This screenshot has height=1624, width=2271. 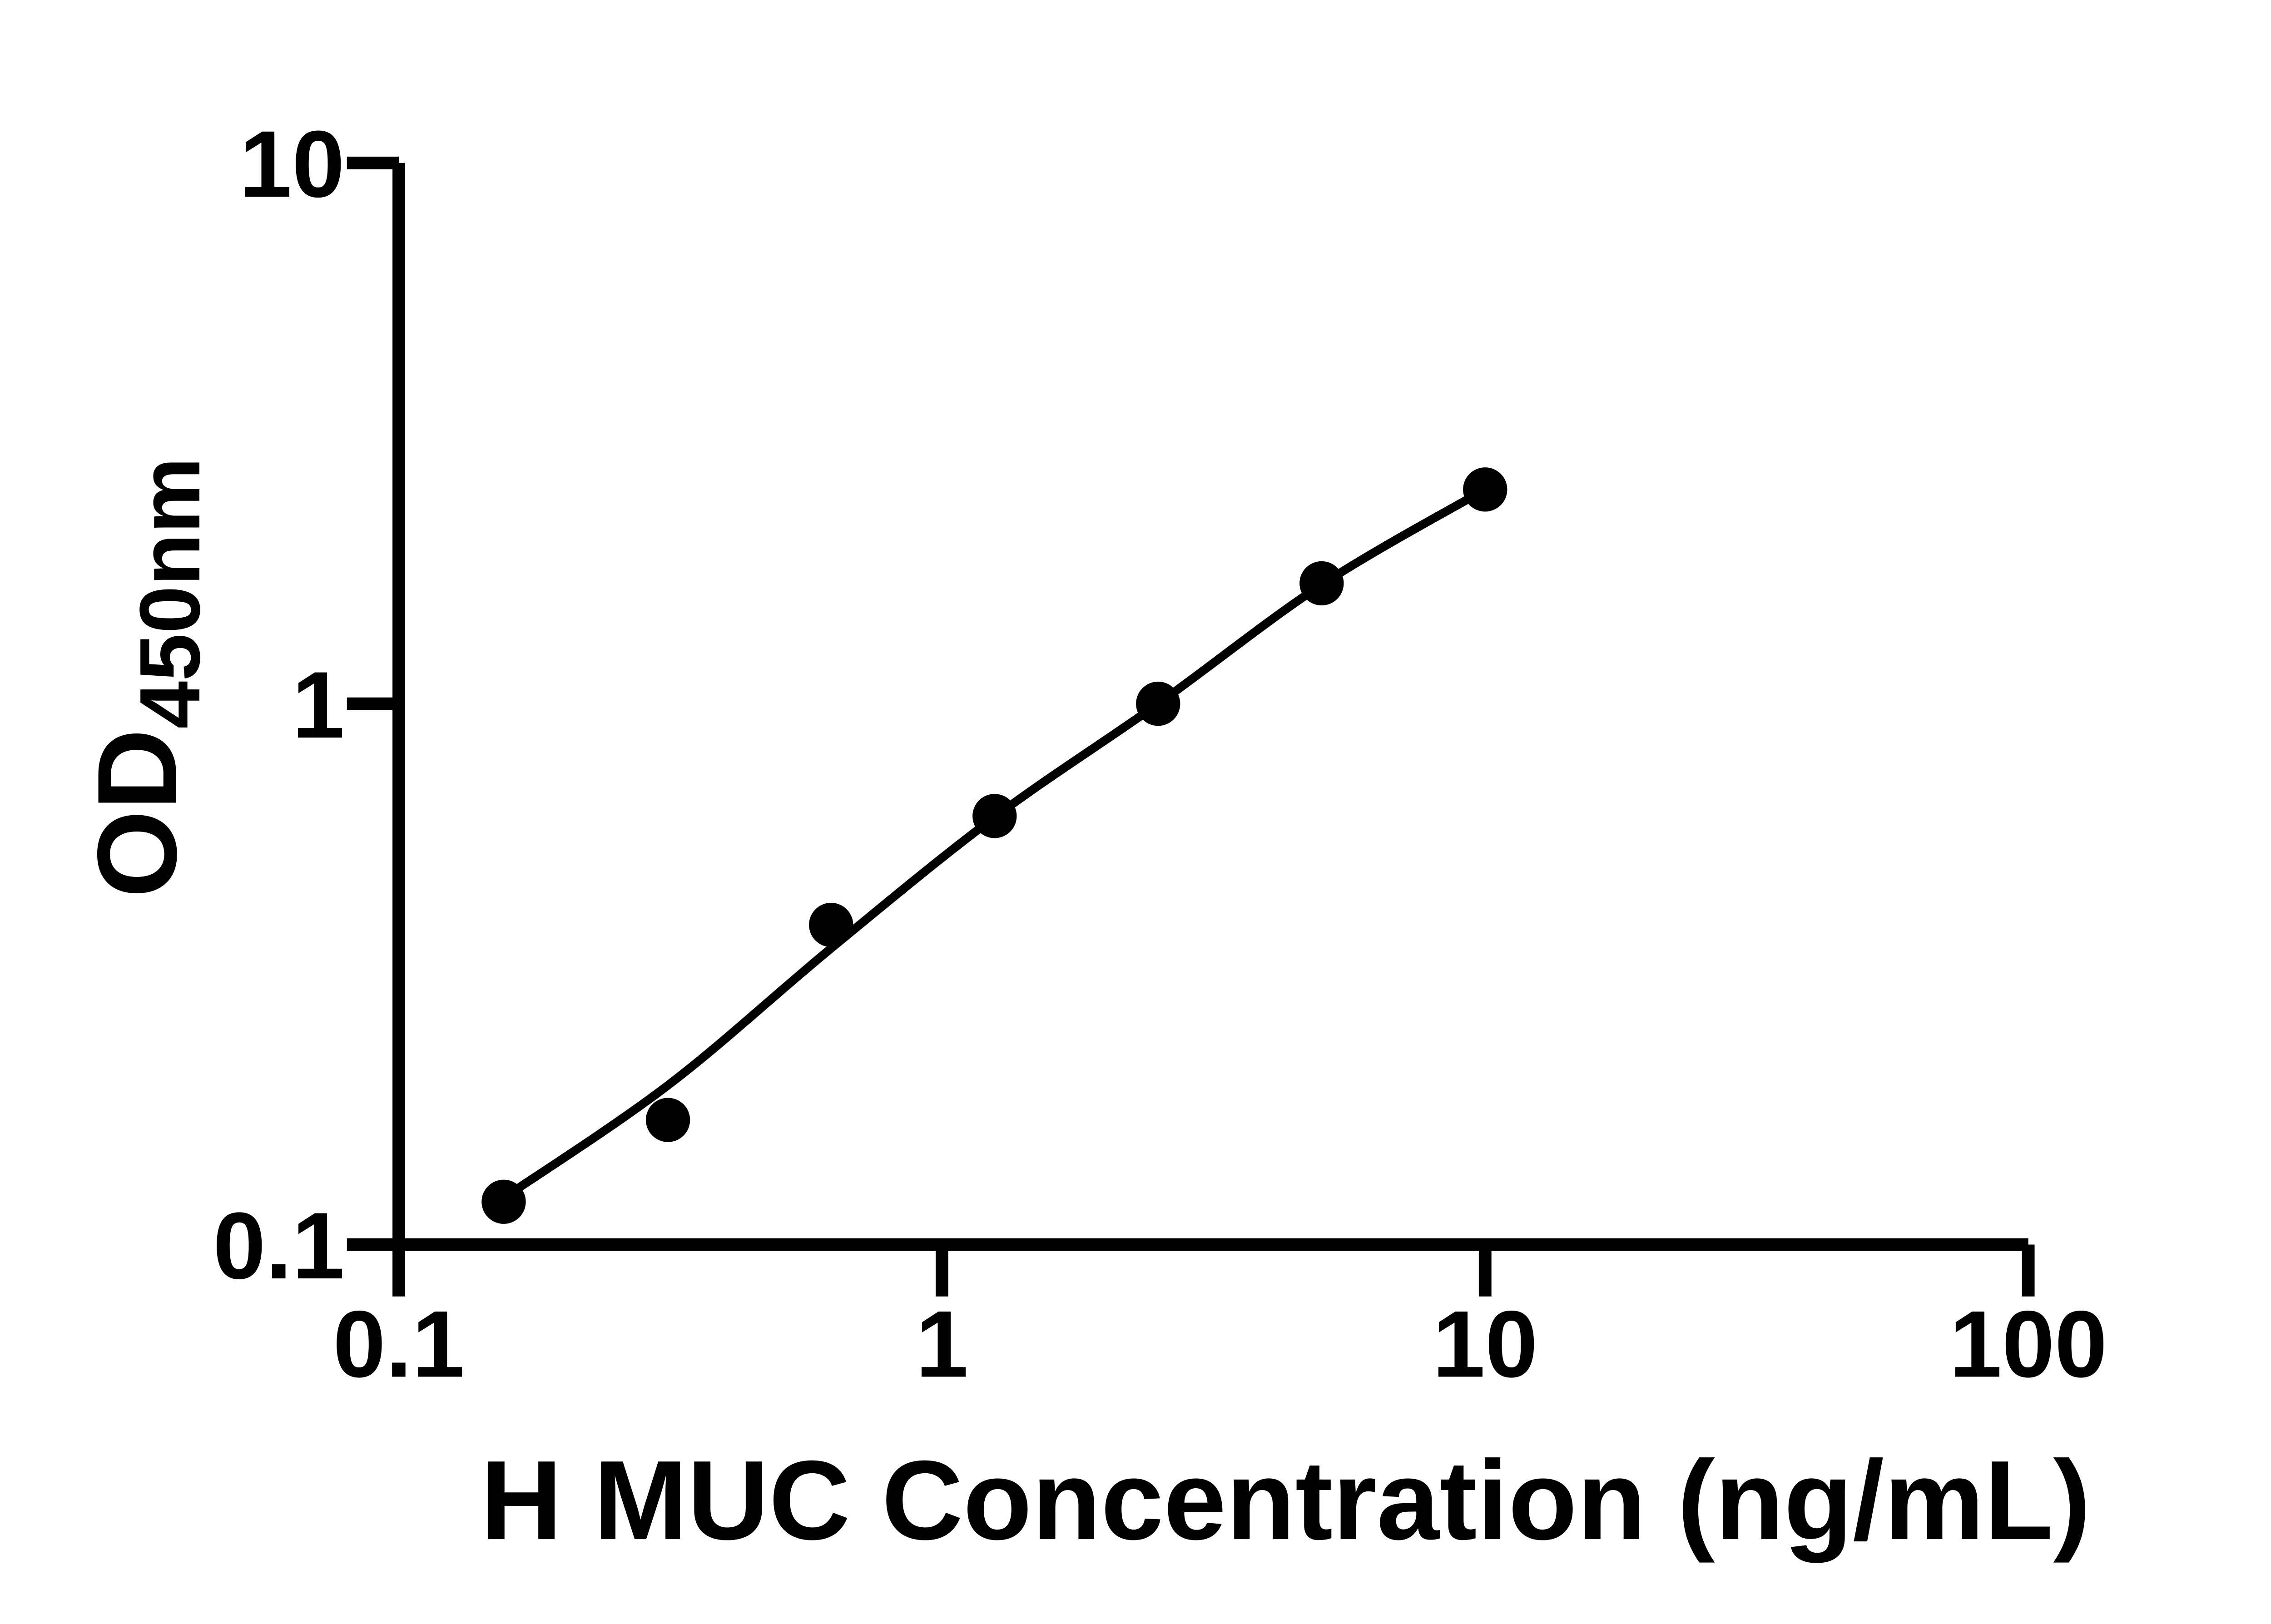 I want to click on x-tick-label: 100, so click(x=2028, y=1344).